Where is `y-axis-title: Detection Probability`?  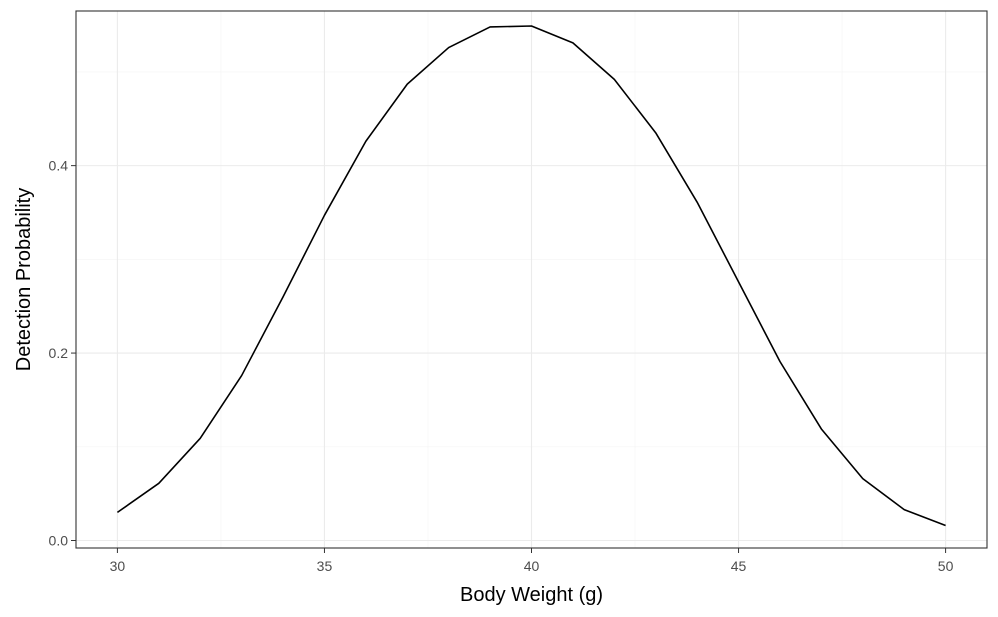
y-axis-title: Detection Probability is located at coordinates (24, 279).